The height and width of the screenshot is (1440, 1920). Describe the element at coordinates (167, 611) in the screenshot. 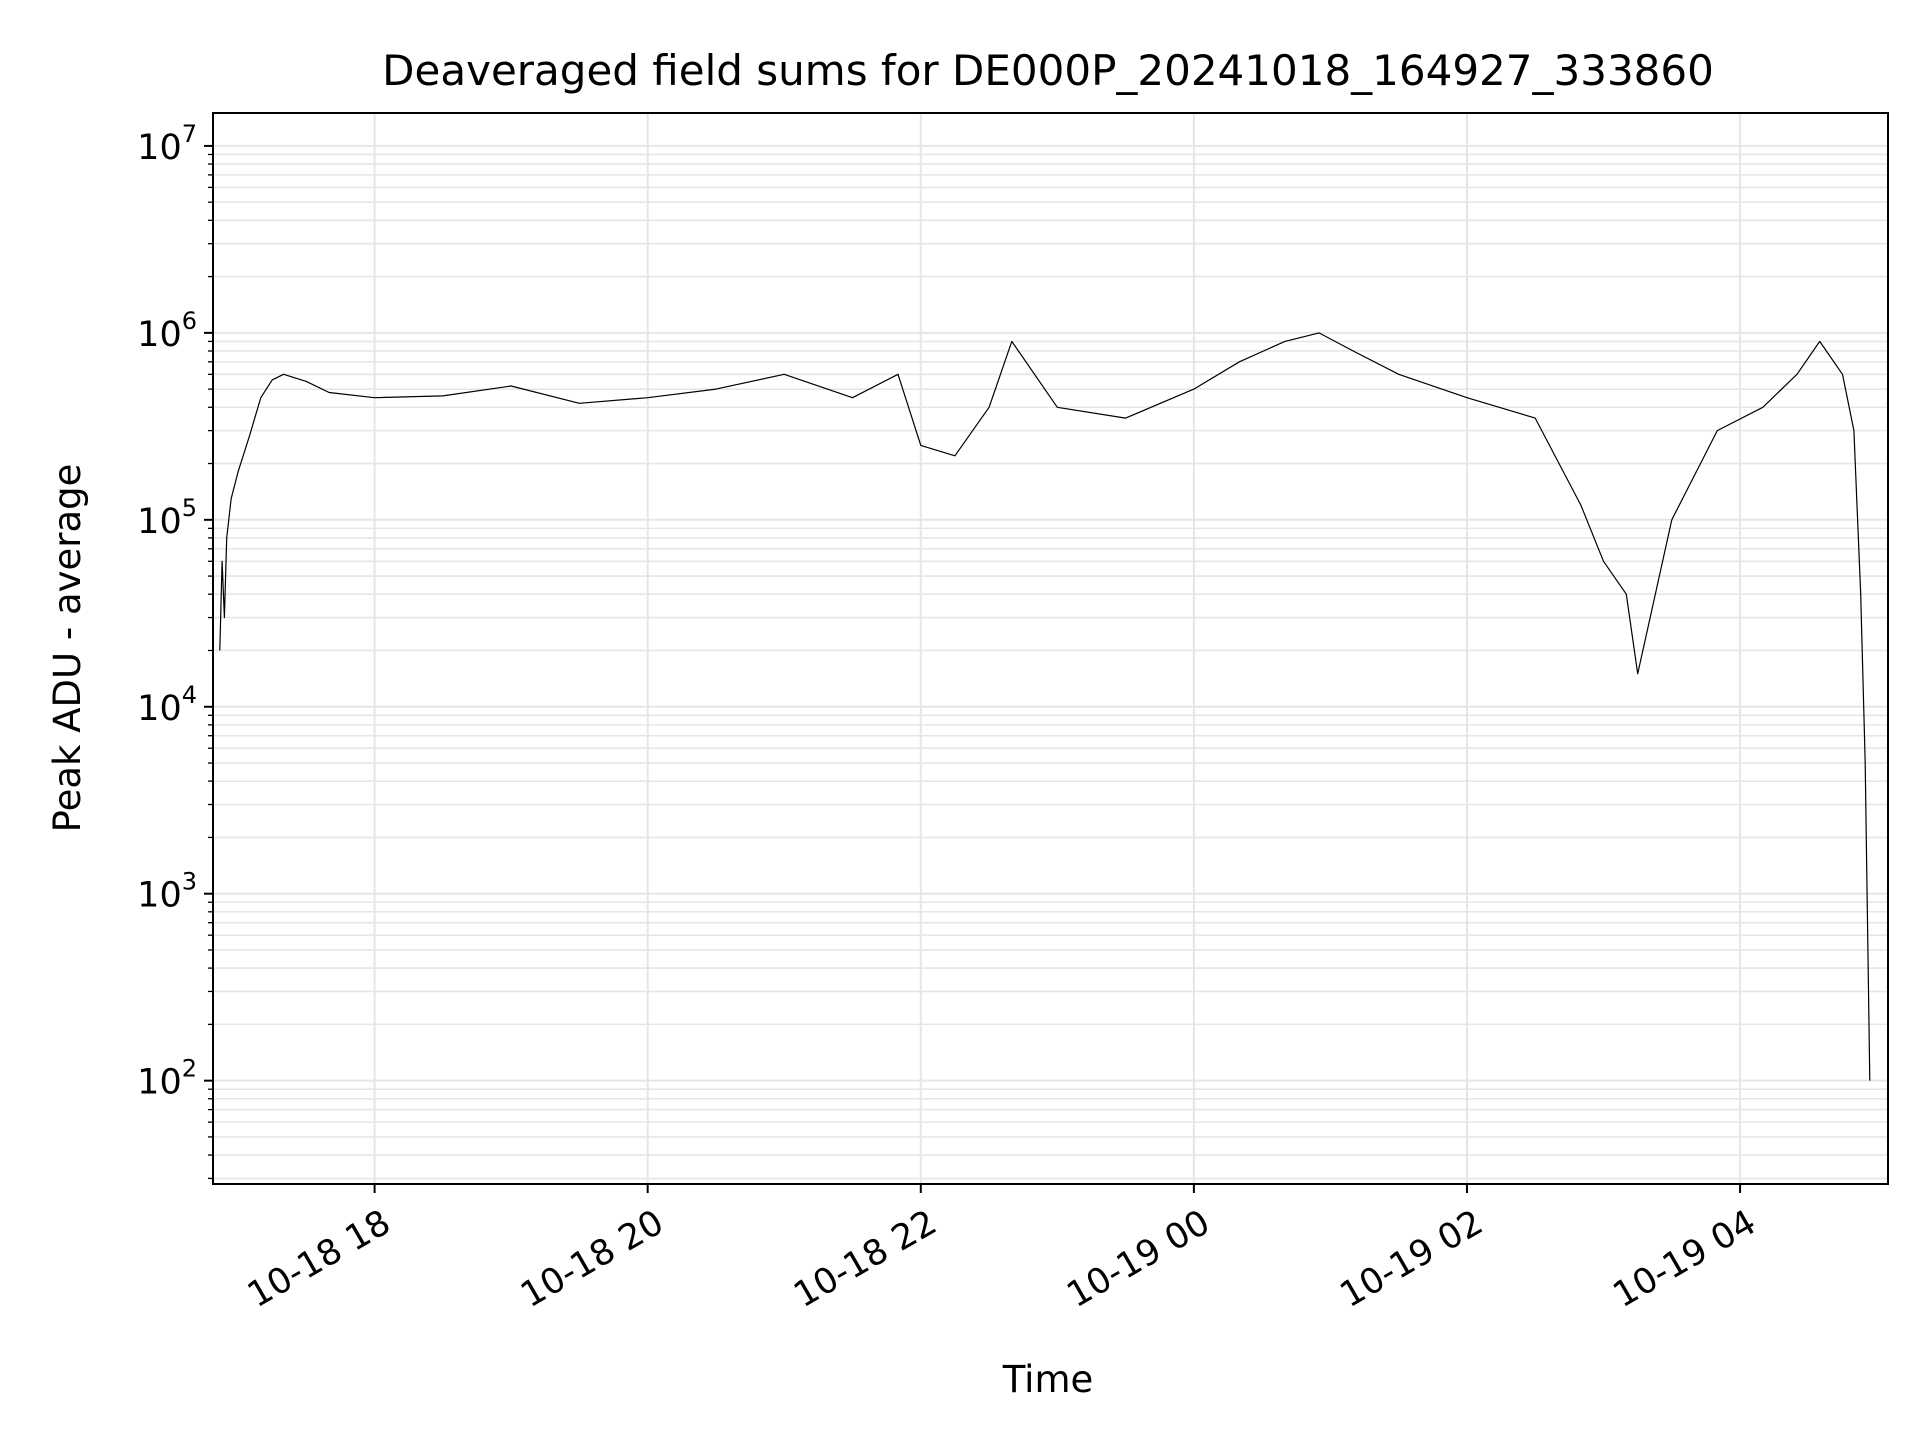

I see `y-tick-labels: 10² 10³ 10⁴ 10⁵ 10⁶ 10⁷` at that location.